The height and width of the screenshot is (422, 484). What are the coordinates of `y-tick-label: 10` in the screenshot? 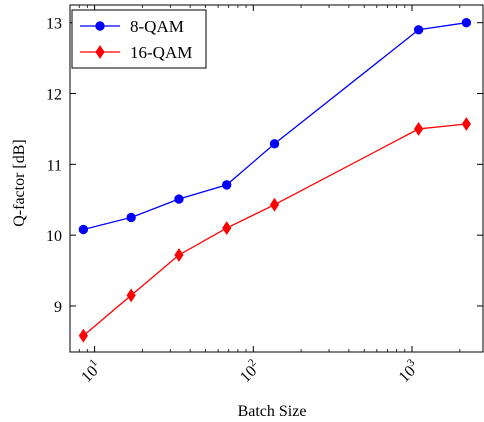 It's located at (54, 236).